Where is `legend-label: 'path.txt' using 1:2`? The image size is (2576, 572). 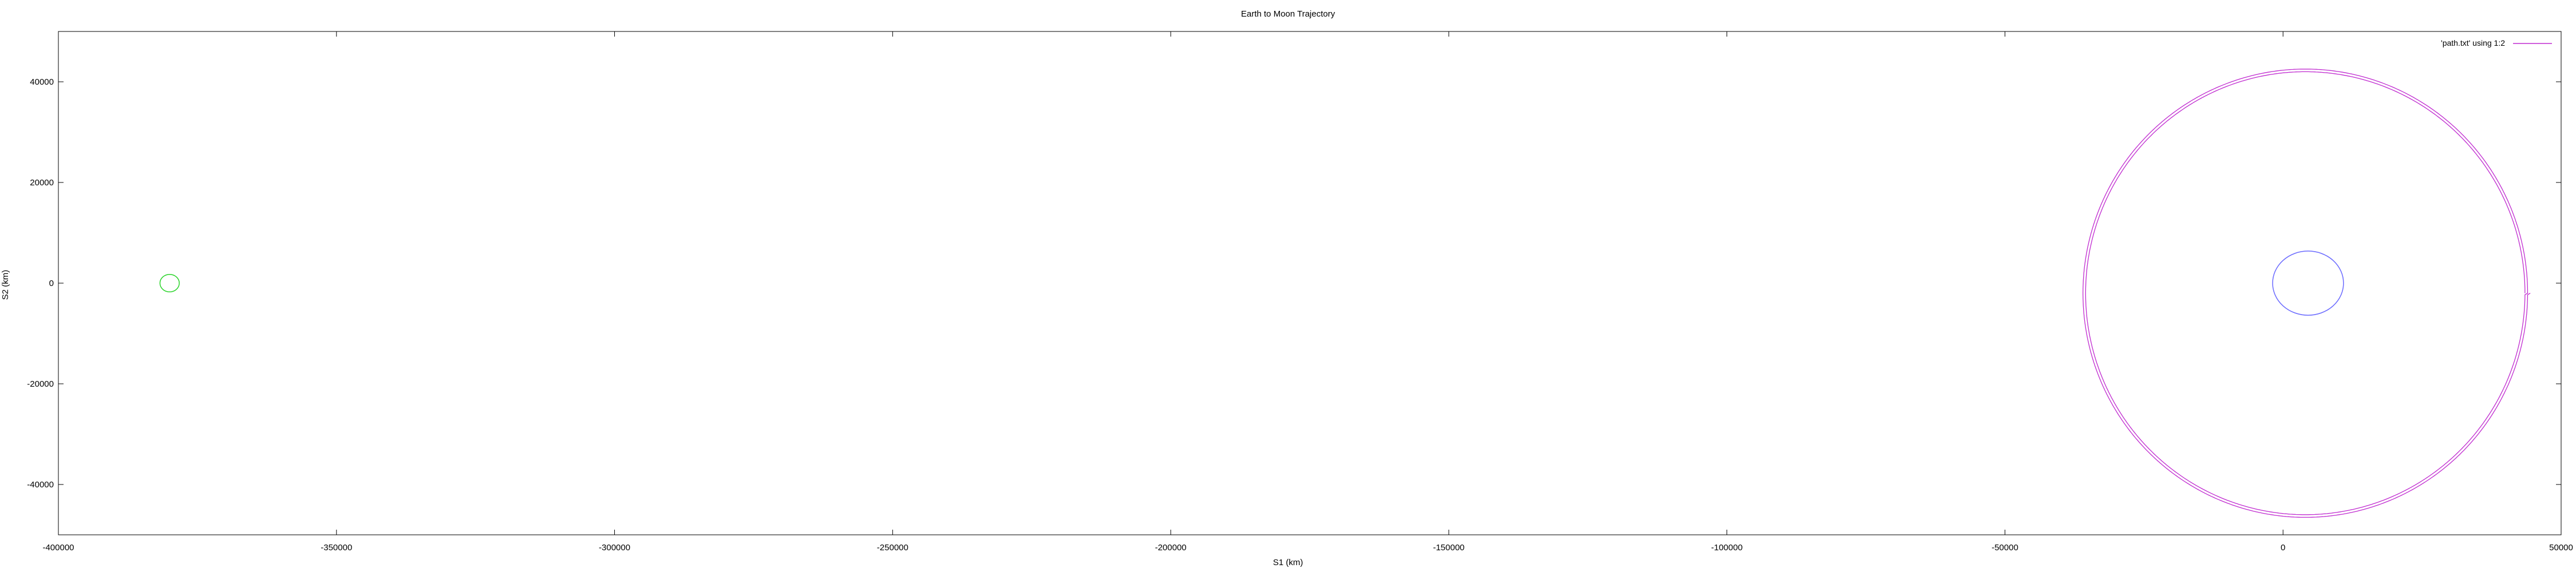 legend-label: 'path.txt' using 1:2 is located at coordinates (2473, 42).